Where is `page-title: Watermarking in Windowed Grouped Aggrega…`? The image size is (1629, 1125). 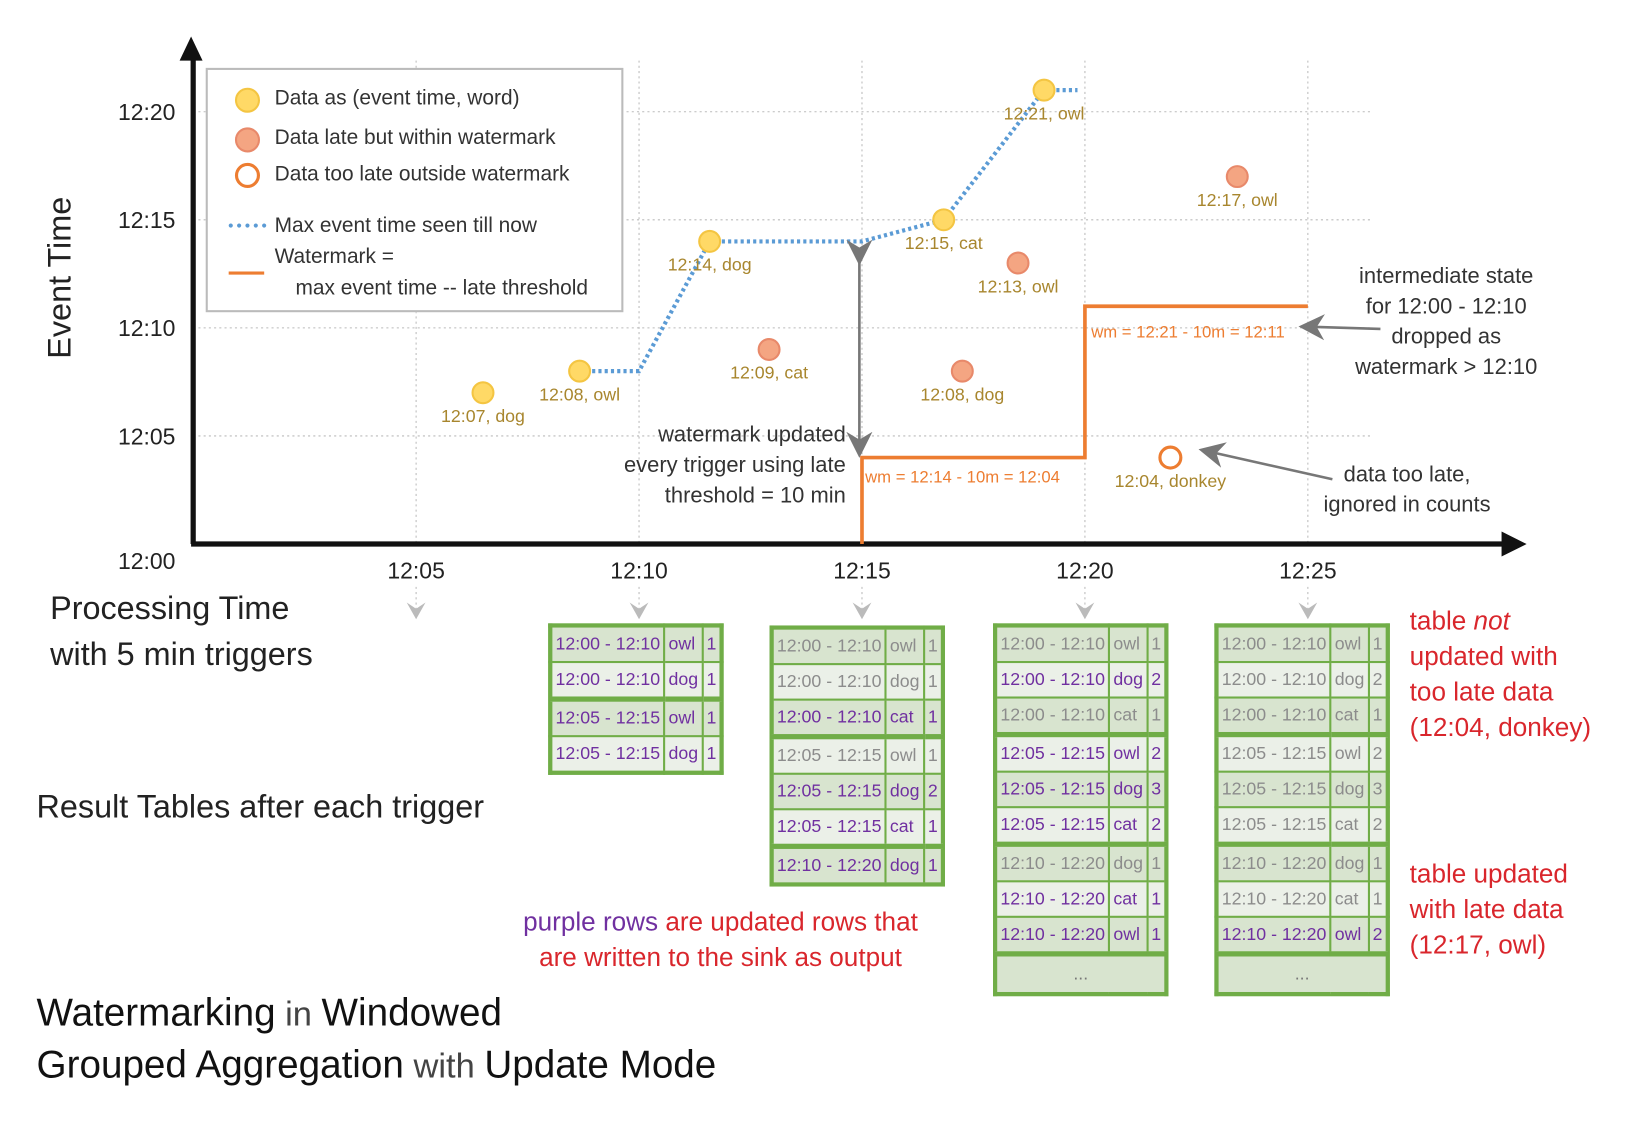 page-title: Watermarking in Windowed Grouped Aggrega… is located at coordinates (377, 1039).